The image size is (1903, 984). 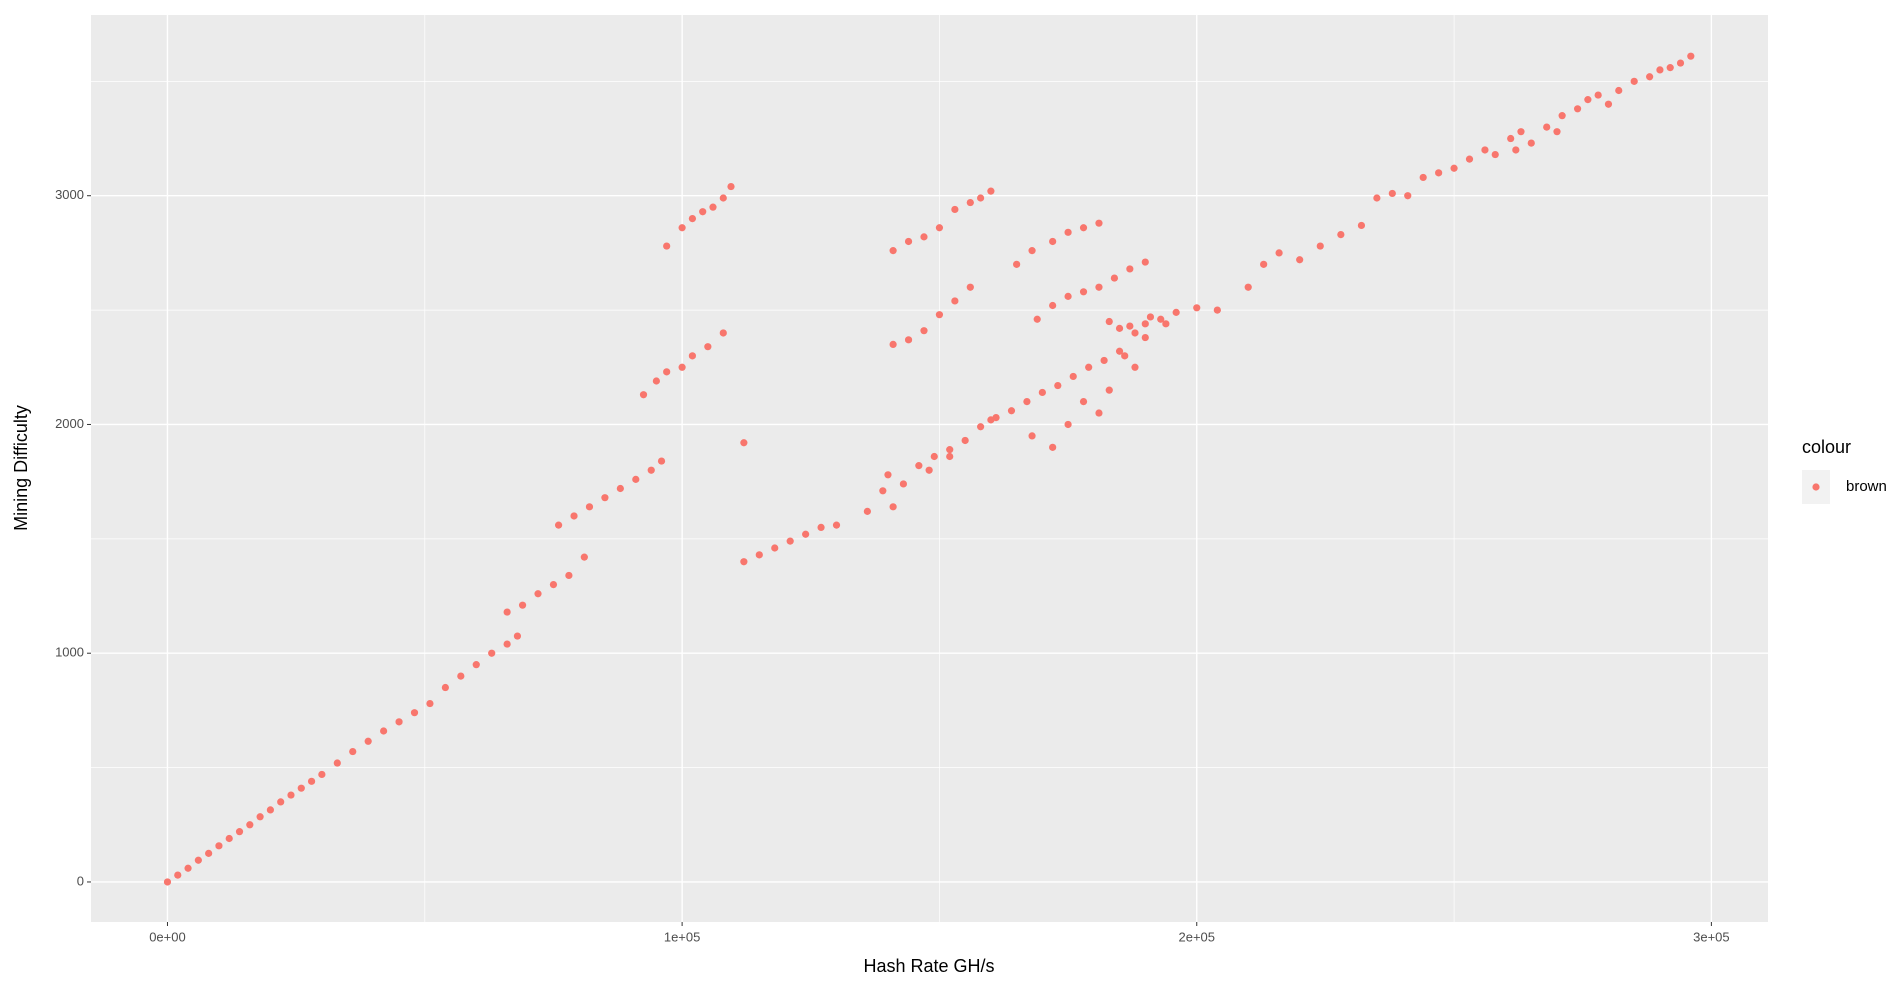 I want to click on legend-label: brown, so click(x=1866, y=486).